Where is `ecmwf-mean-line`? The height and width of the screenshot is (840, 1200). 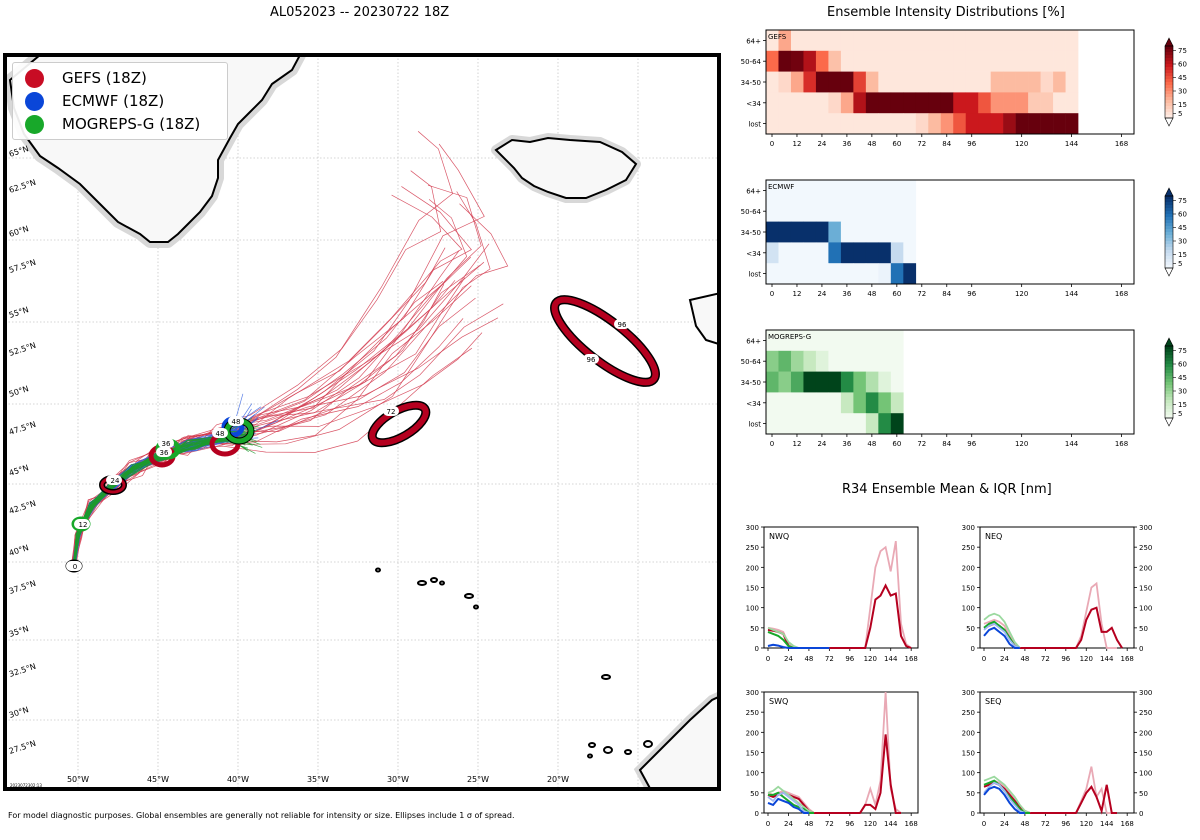
ecmwf-mean-line is located at coordinates (1004, 799).